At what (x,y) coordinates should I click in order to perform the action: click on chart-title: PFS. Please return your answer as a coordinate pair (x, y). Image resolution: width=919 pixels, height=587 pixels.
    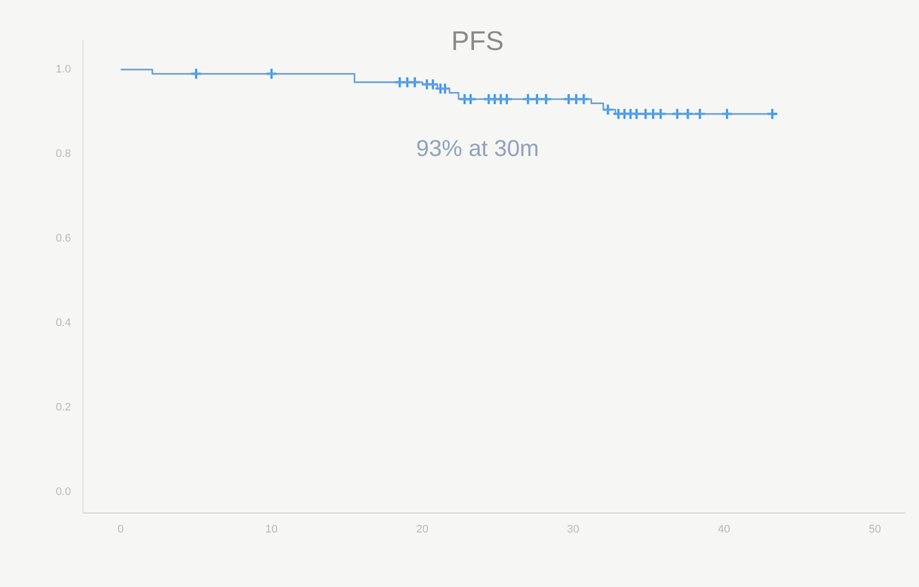
    Looking at the image, I should click on (477, 41).